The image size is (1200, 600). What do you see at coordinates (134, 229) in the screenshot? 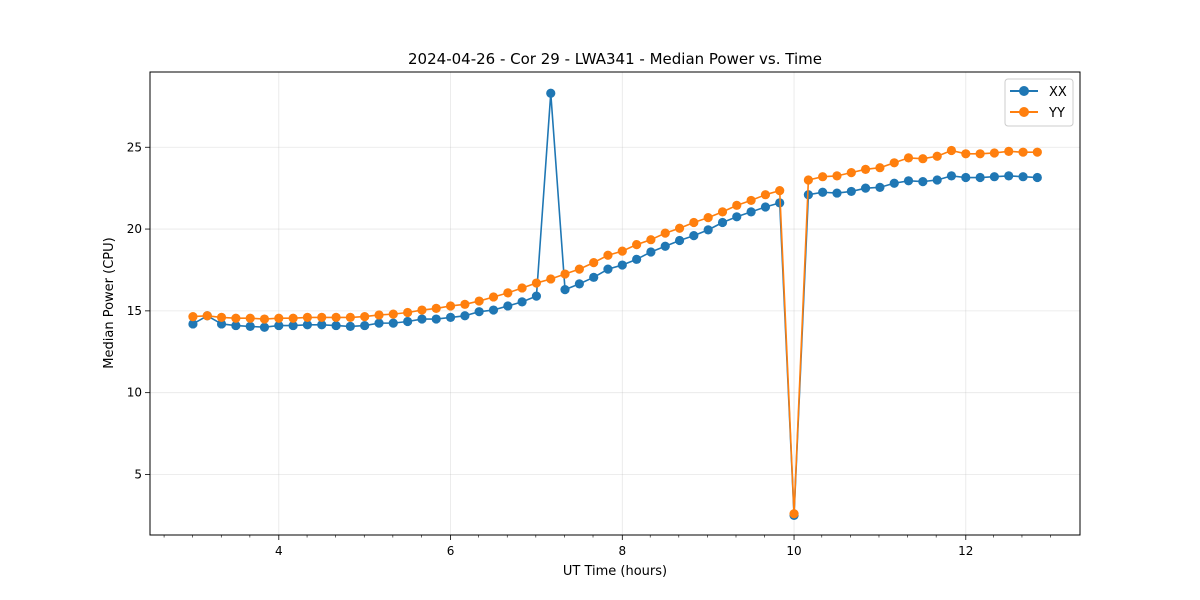
I see `y-tick-label: 20` at bounding box center [134, 229].